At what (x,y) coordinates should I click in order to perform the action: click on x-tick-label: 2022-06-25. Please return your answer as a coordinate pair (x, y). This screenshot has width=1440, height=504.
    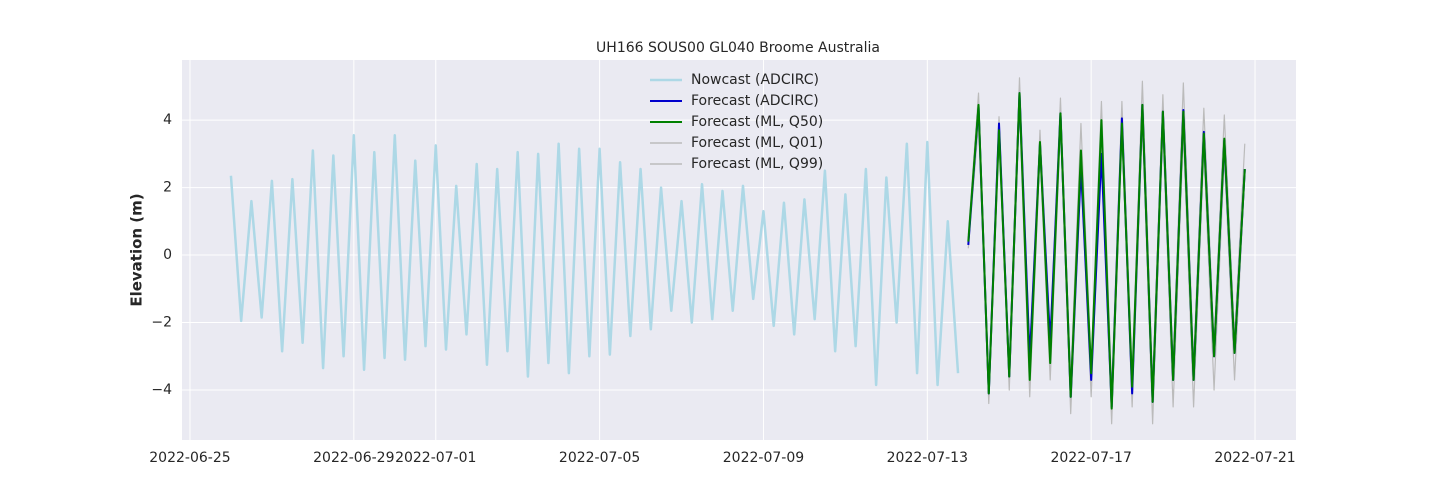
    Looking at the image, I should click on (189, 458).